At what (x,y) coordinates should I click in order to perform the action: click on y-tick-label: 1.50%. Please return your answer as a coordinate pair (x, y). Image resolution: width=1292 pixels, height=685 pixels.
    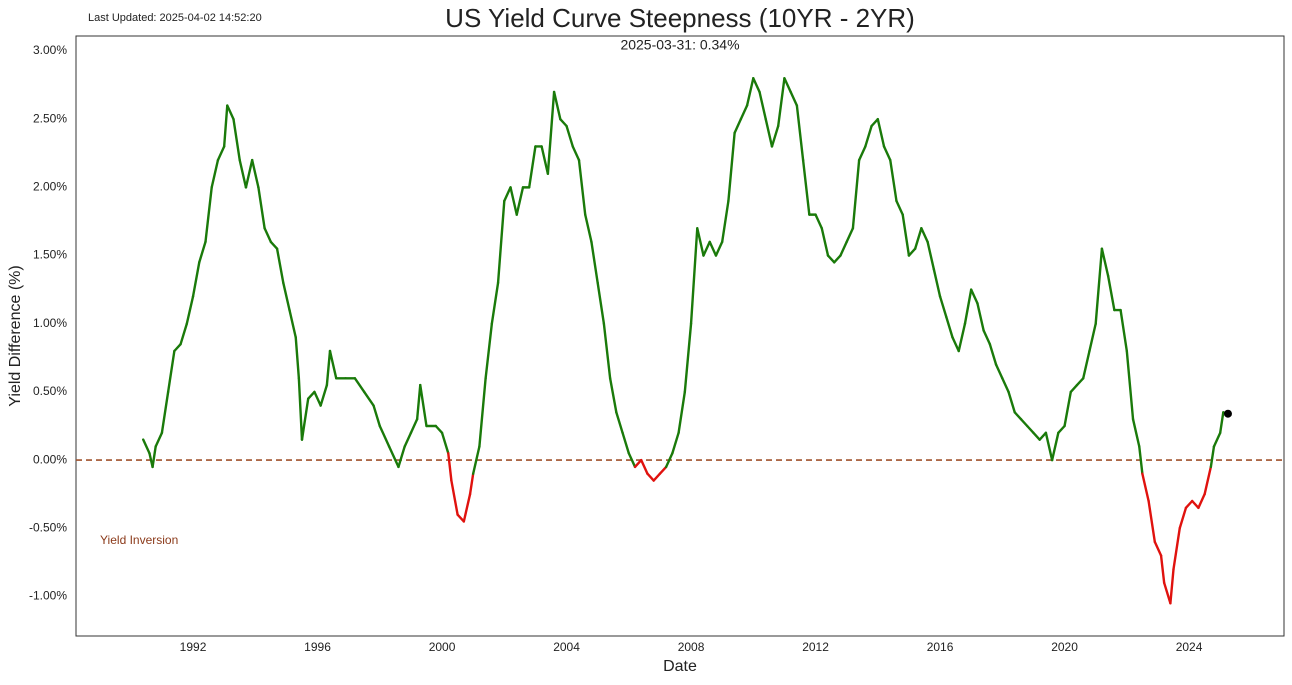
    Looking at the image, I should click on (50, 255).